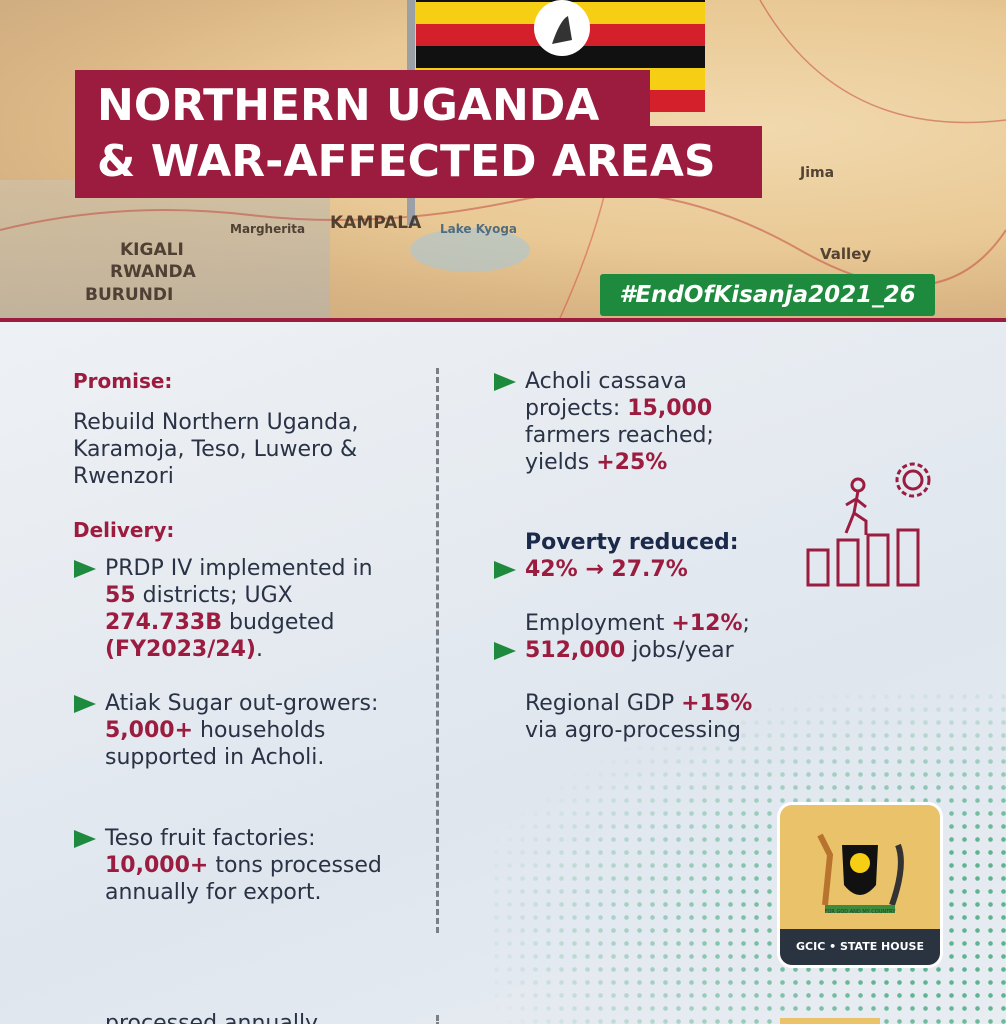 This screenshot has height=1024, width=1006. What do you see at coordinates (503, 320) in the screenshot?
I see `divider` at bounding box center [503, 320].